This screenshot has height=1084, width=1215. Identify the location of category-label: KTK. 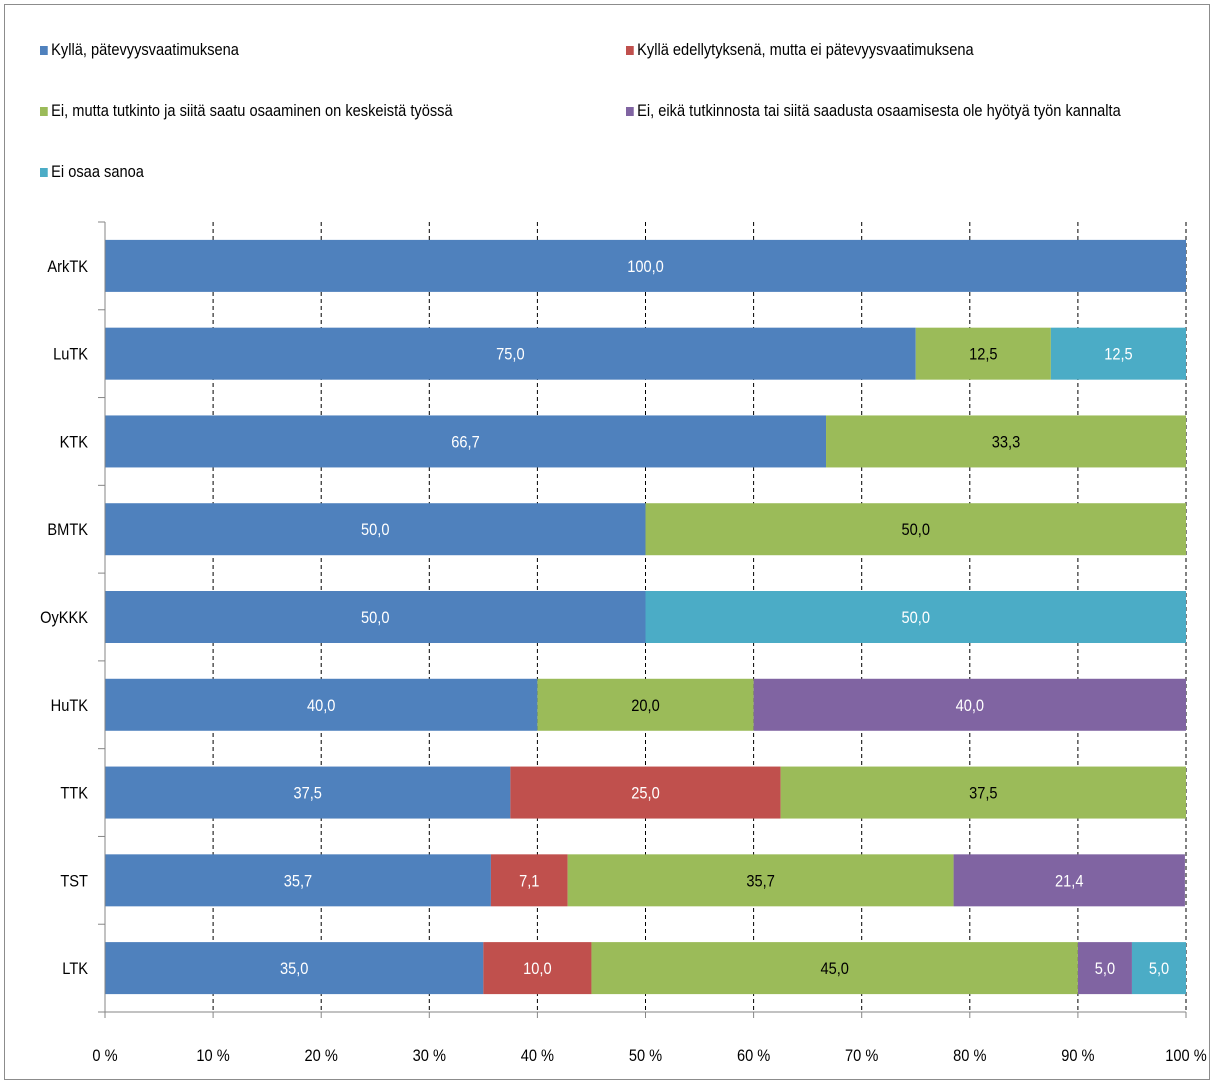
(74, 443).